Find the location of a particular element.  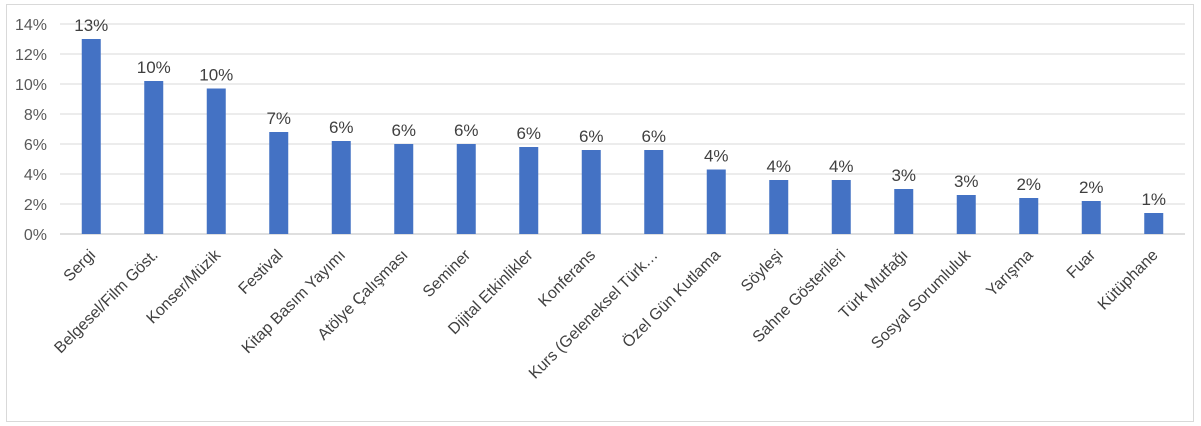

category-label: Söyleşi is located at coordinates (762, 271).